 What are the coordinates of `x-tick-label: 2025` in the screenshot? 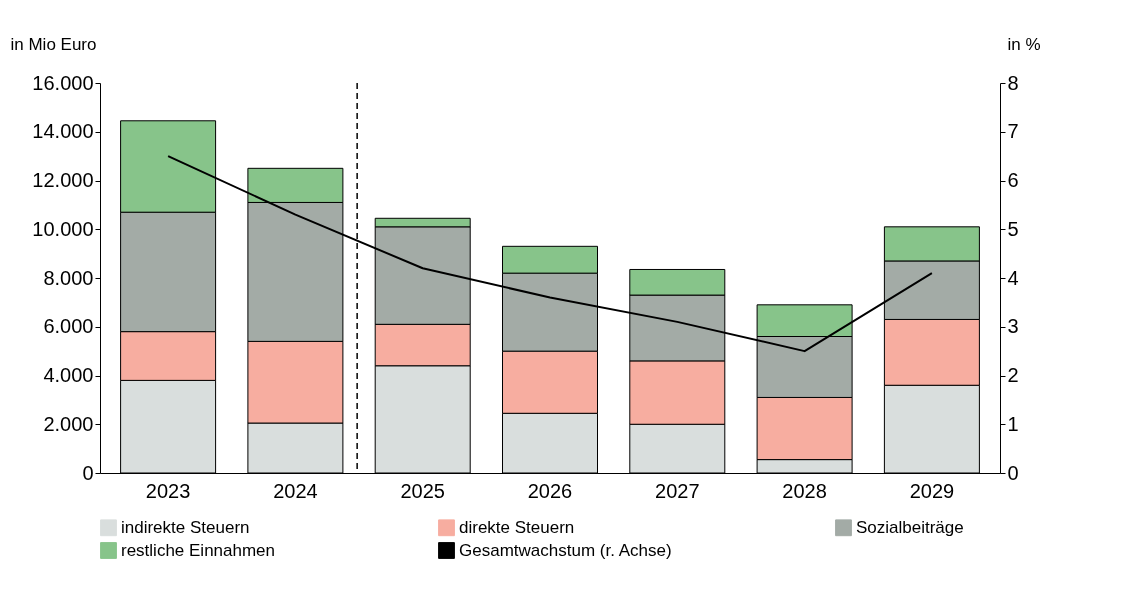 It's located at (422, 490).